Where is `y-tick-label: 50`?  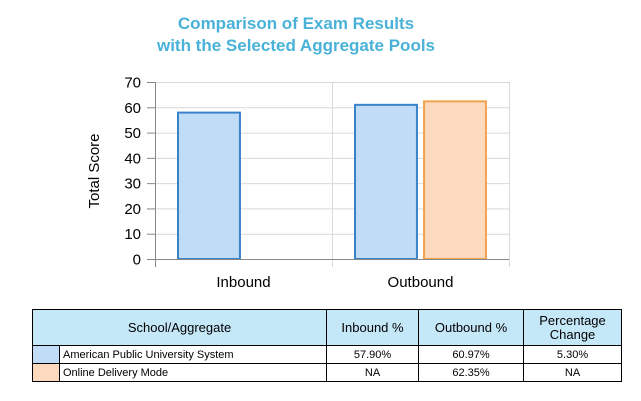 y-tick-label: 50 is located at coordinates (132, 133).